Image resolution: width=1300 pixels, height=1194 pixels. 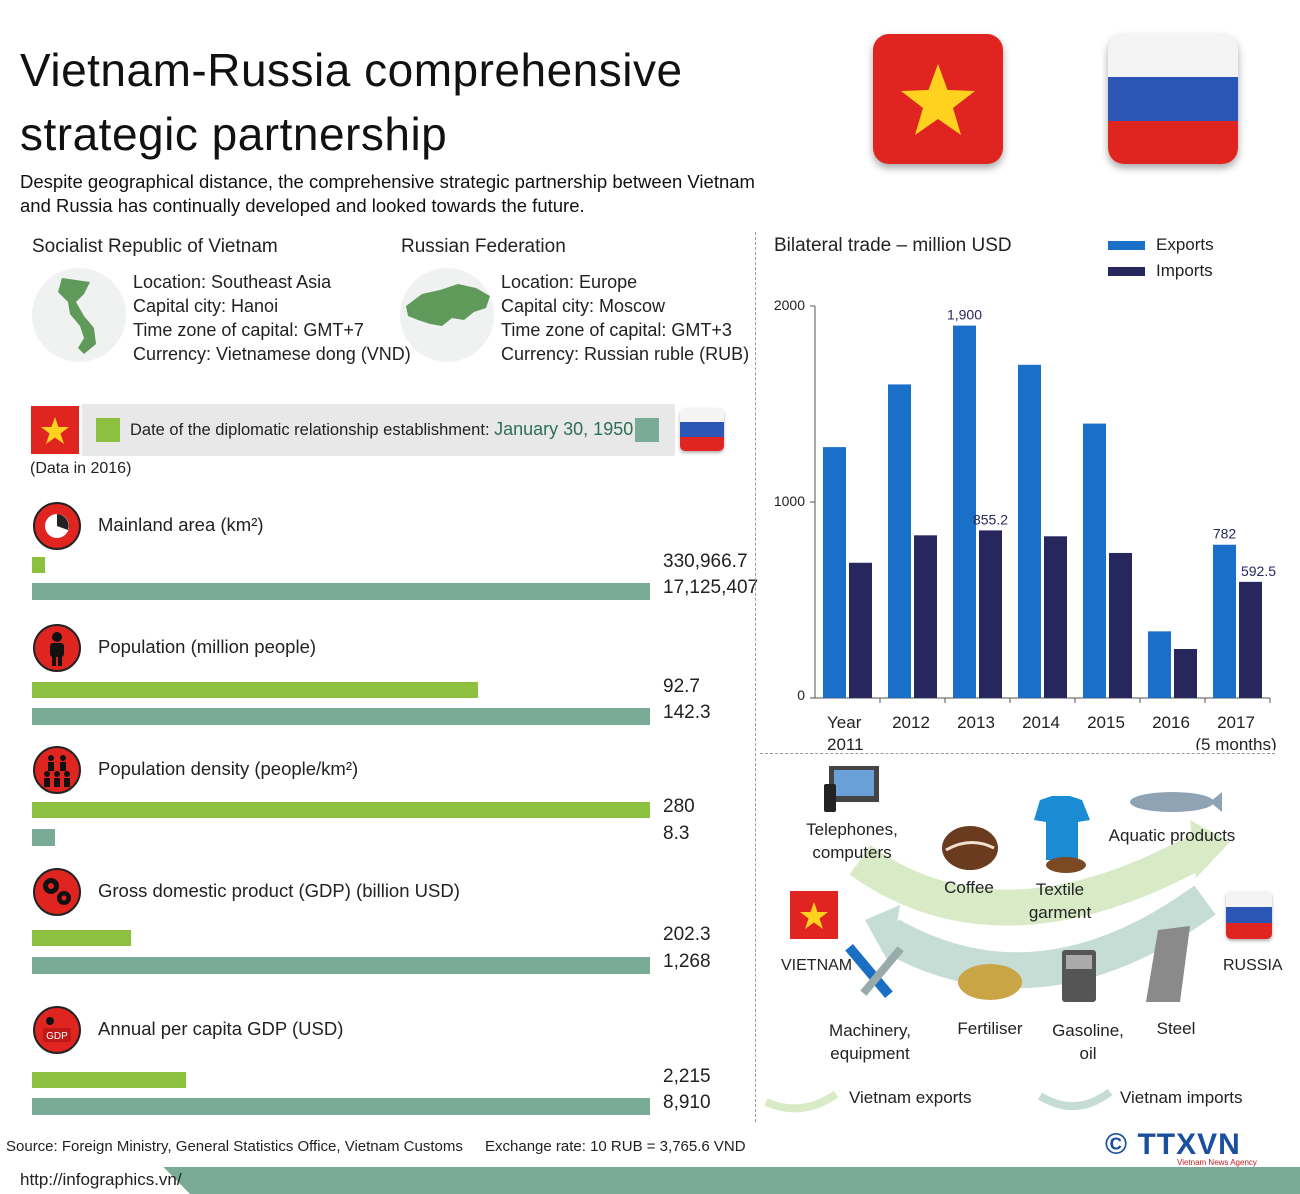 What do you see at coordinates (1172, 802) in the screenshot?
I see `fish-icon` at bounding box center [1172, 802].